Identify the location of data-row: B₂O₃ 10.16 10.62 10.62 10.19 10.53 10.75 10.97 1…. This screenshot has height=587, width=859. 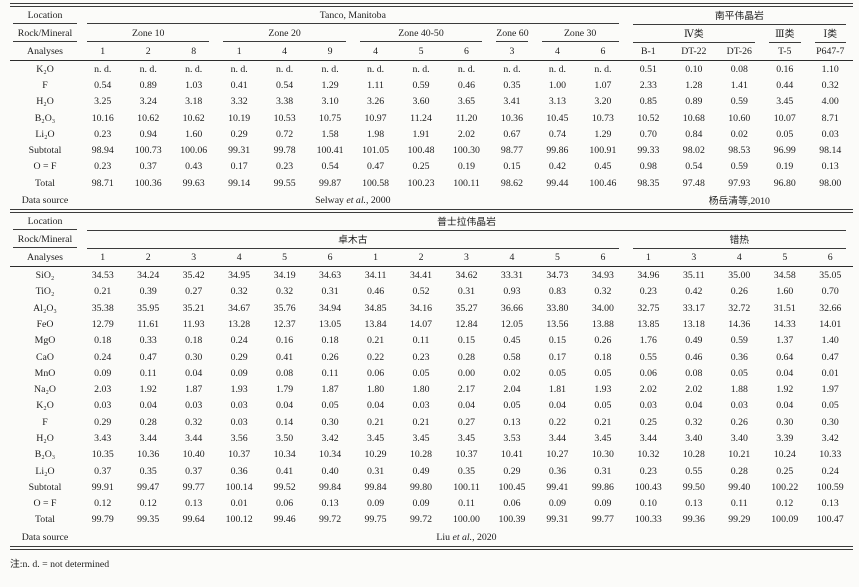
(431, 118).